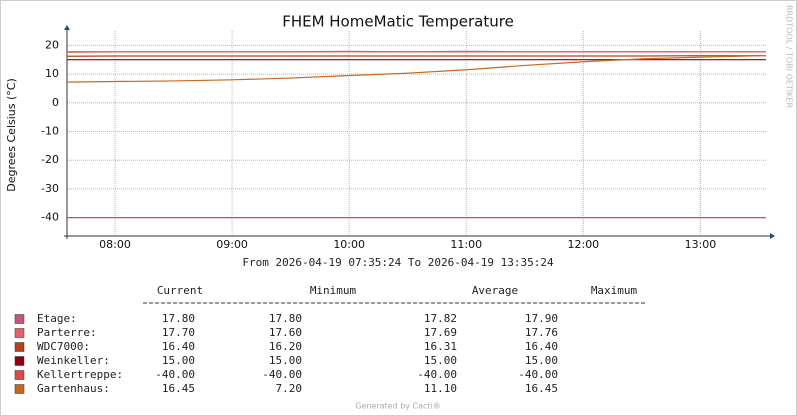  Describe the element at coordinates (541, 318) in the screenshot. I see `stats-value: 17.90` at that location.